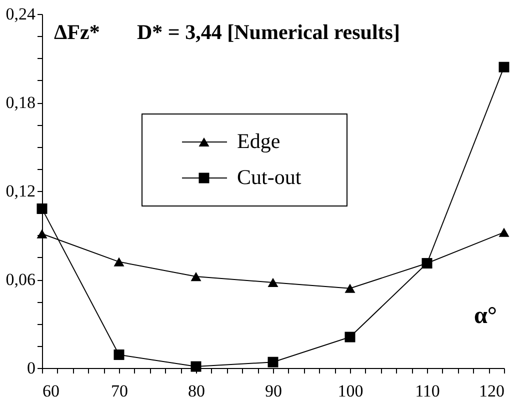 The image size is (521, 410). I want to click on legend-label: Cut-out, so click(269, 177).